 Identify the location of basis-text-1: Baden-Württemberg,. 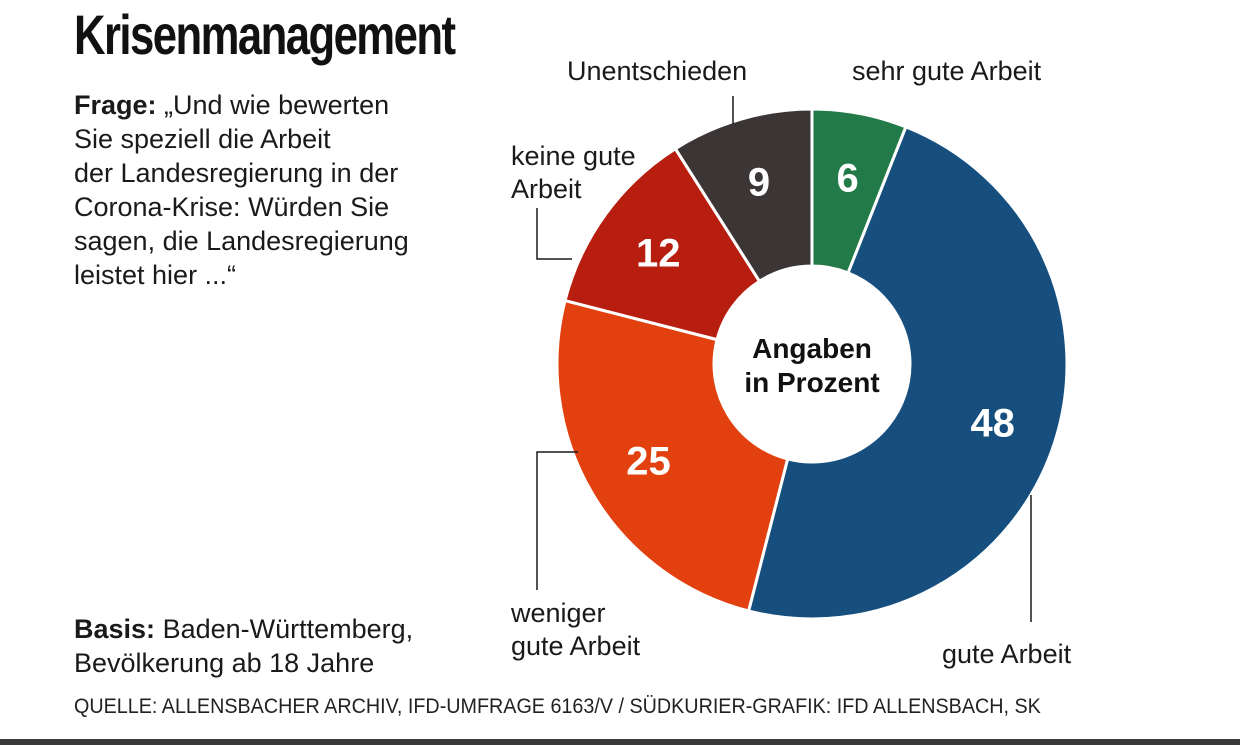
(288, 629).